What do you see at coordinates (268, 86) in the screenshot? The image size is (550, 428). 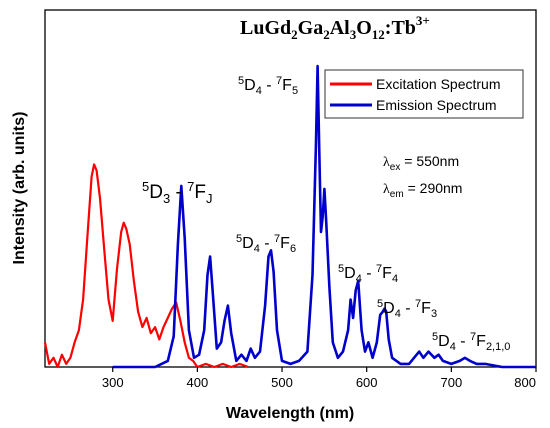 I see `annotation-5d4-7f5: 5D4 - 7F5` at bounding box center [268, 86].